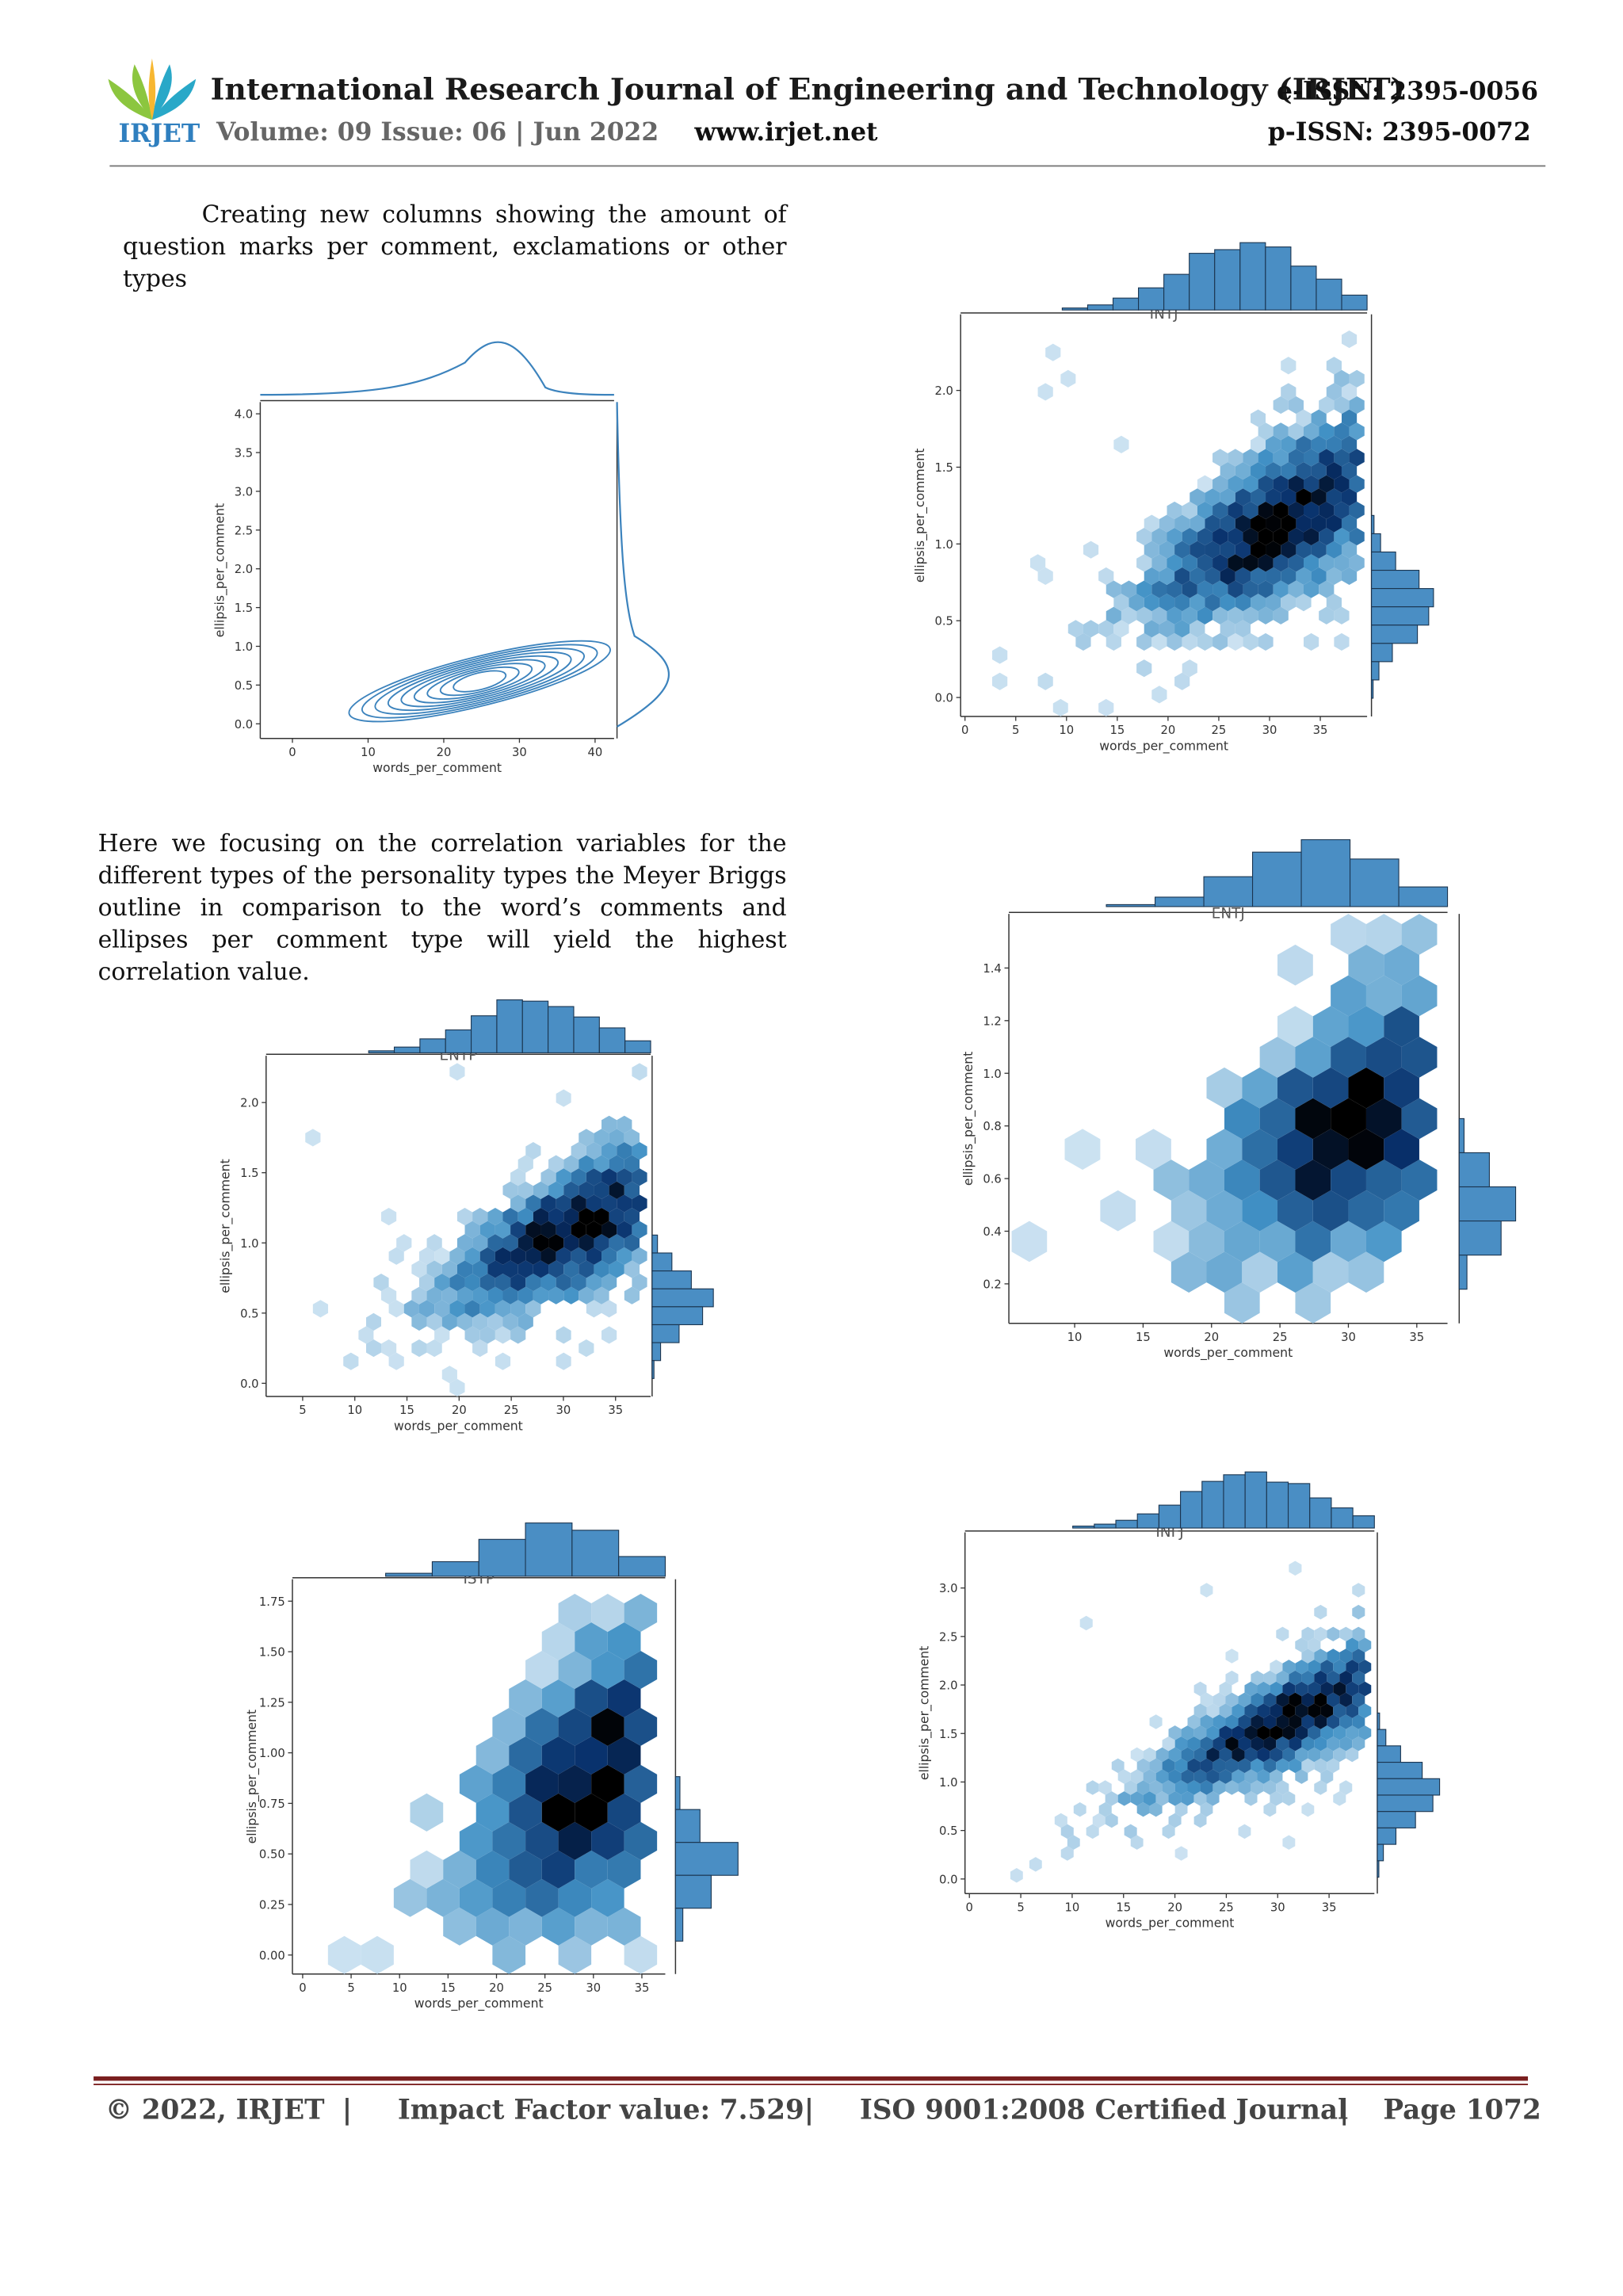 This screenshot has width=1623, height=2296. I want to click on x-tick-label: 10, so click(369, 752).